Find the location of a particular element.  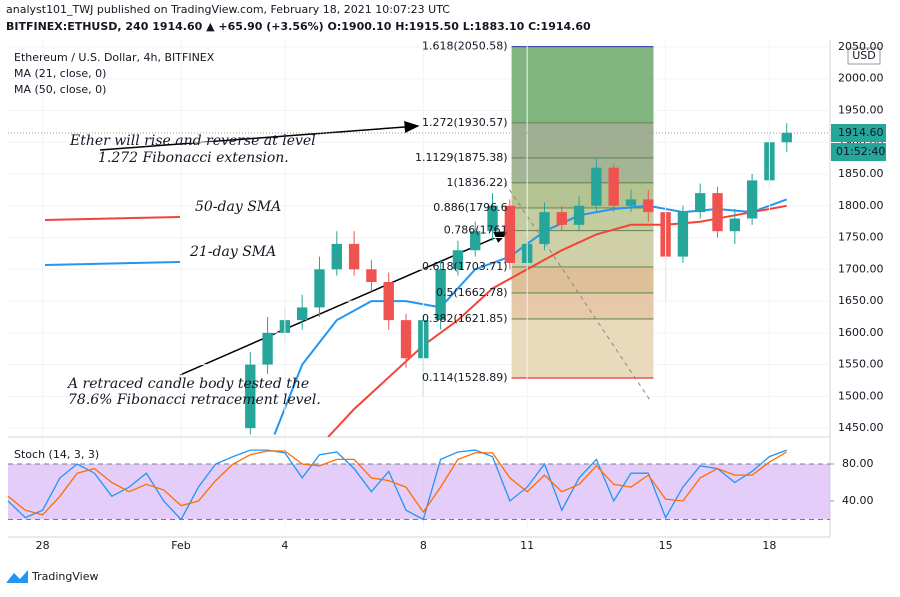

fib-label: 0.5(1662.78) is located at coordinates (472, 292).